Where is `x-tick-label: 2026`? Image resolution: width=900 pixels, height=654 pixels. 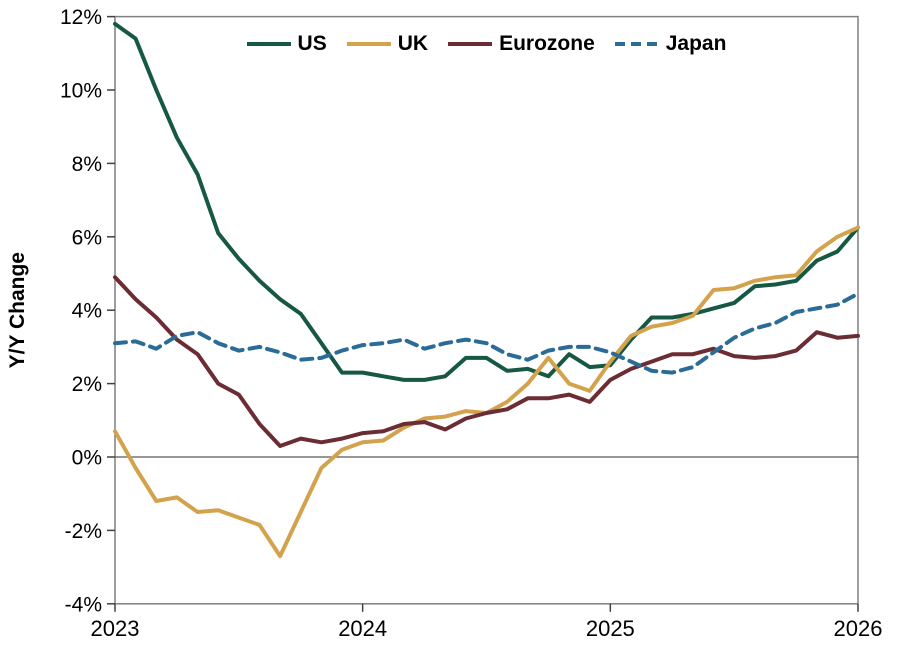 x-tick-label: 2026 is located at coordinates (858, 628).